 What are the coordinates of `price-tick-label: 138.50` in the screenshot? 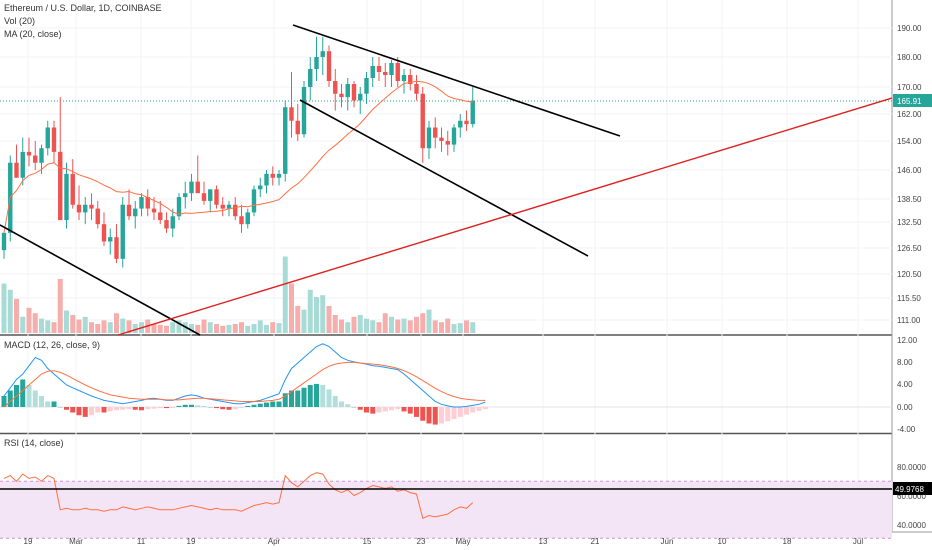 It's located at (909, 199).